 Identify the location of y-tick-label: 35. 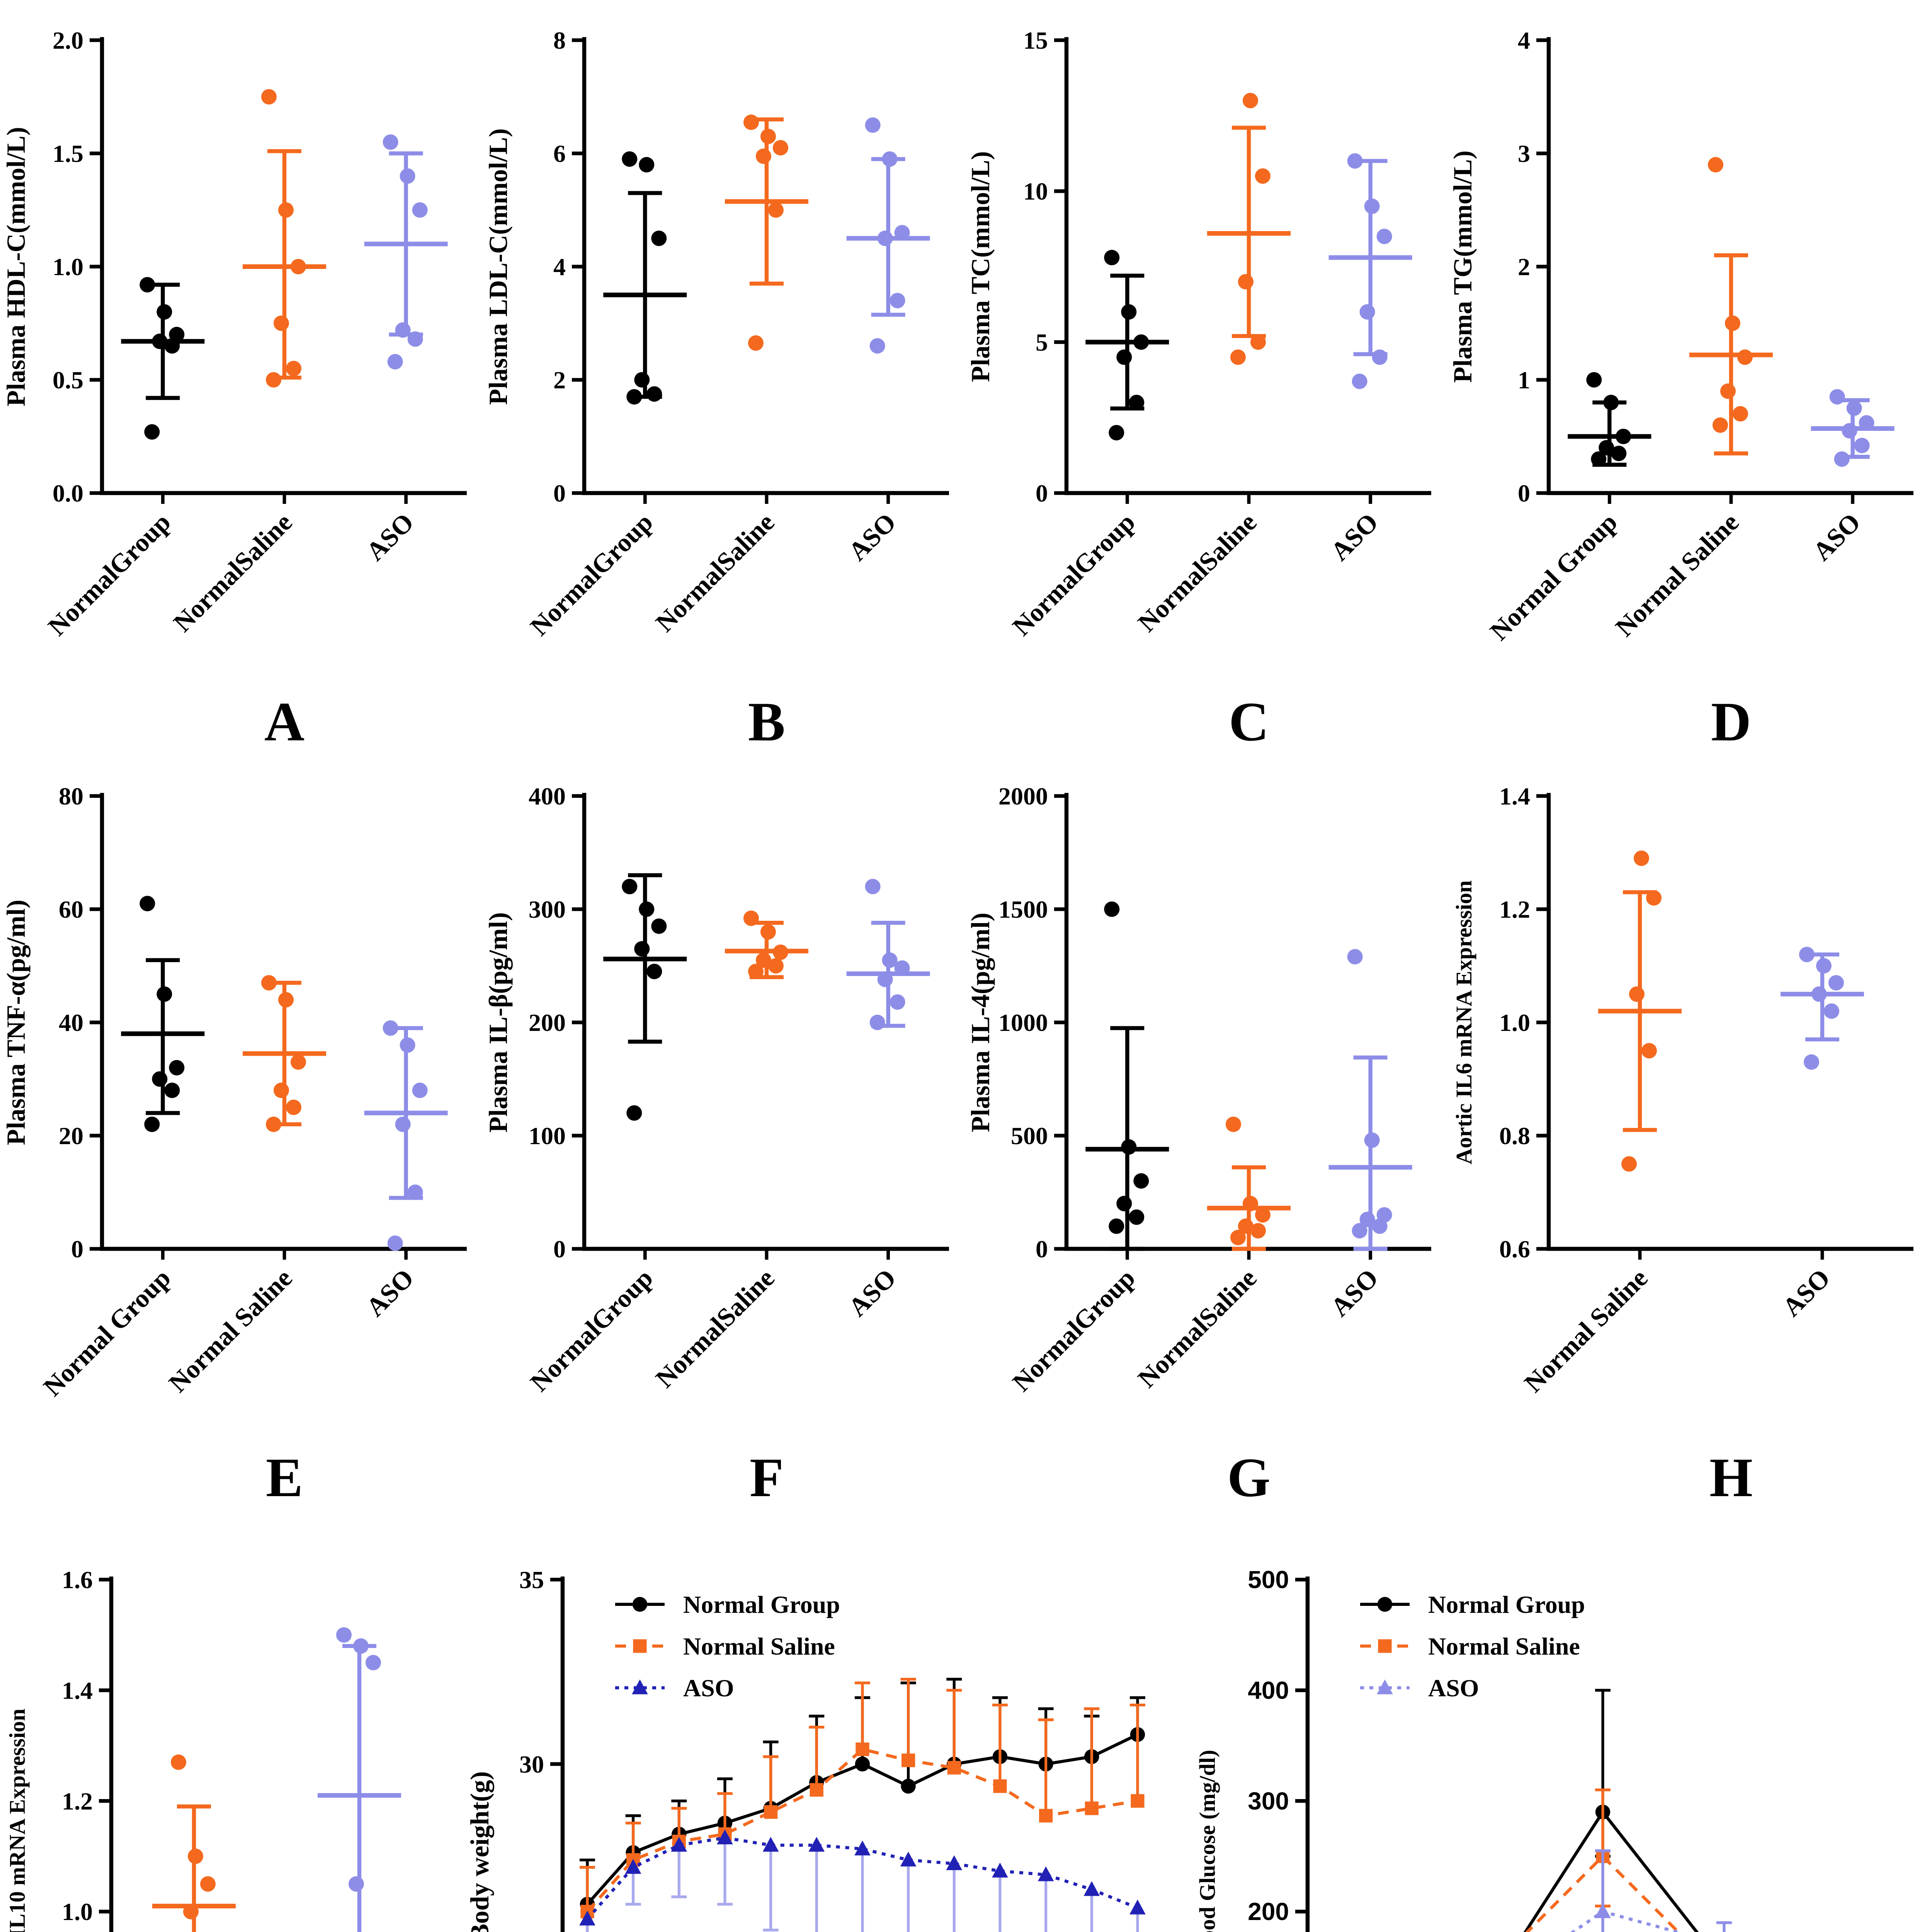
(532, 1580).